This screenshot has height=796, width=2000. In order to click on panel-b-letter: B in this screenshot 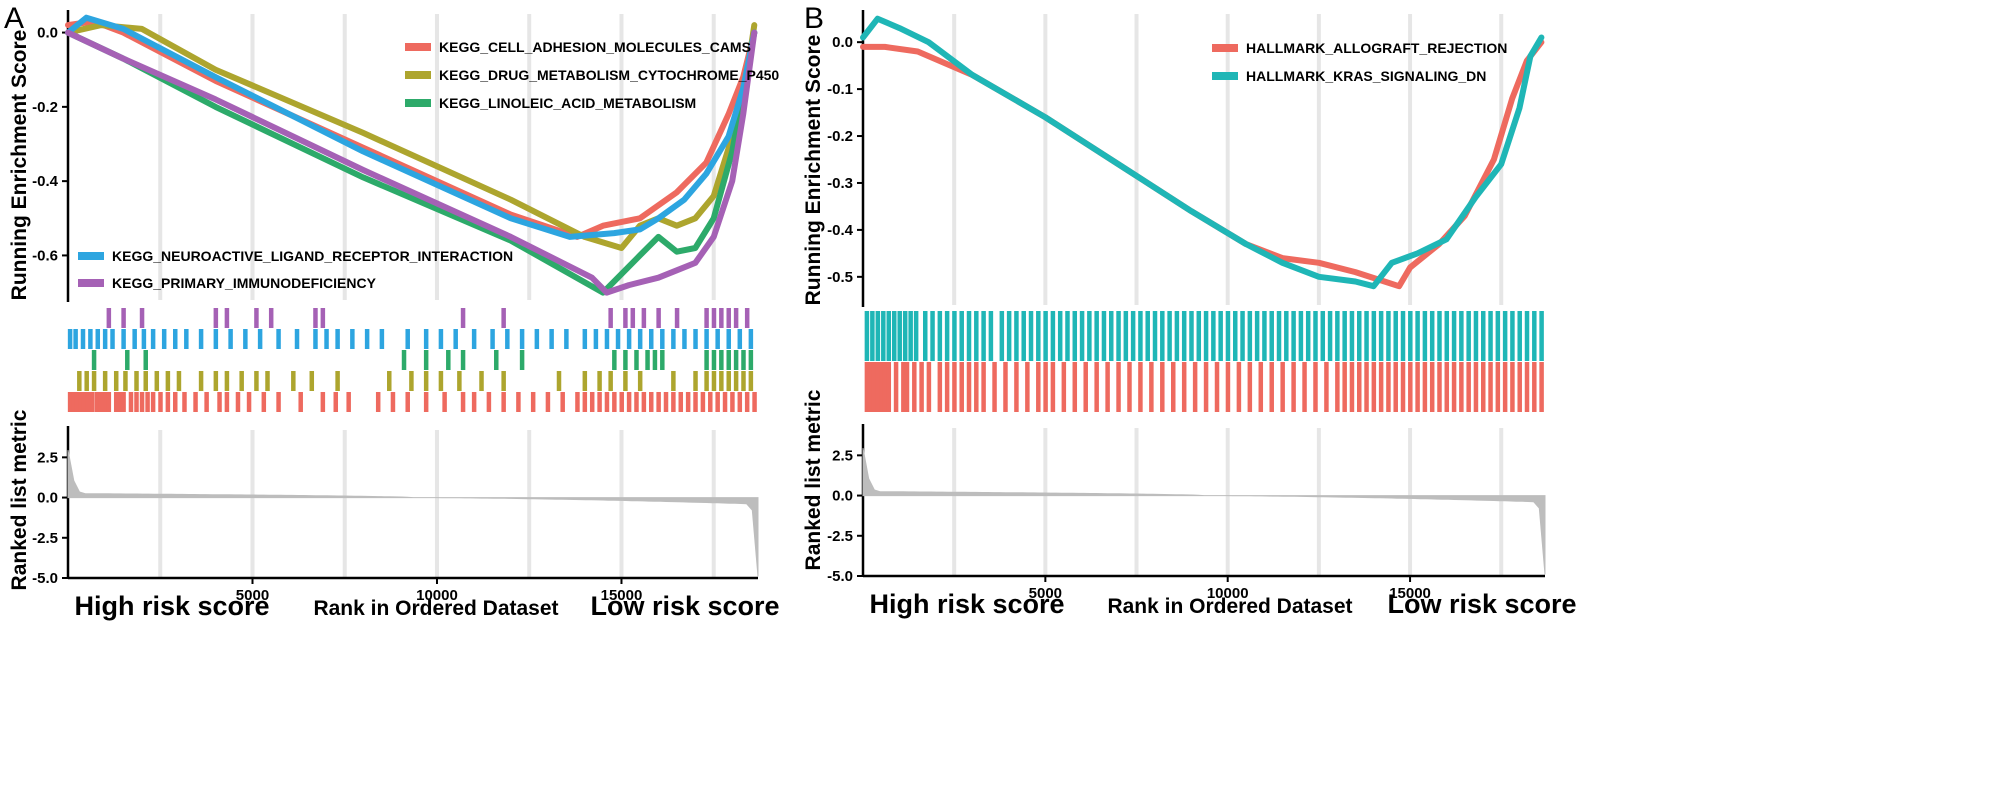, I will do `click(814, 18)`.